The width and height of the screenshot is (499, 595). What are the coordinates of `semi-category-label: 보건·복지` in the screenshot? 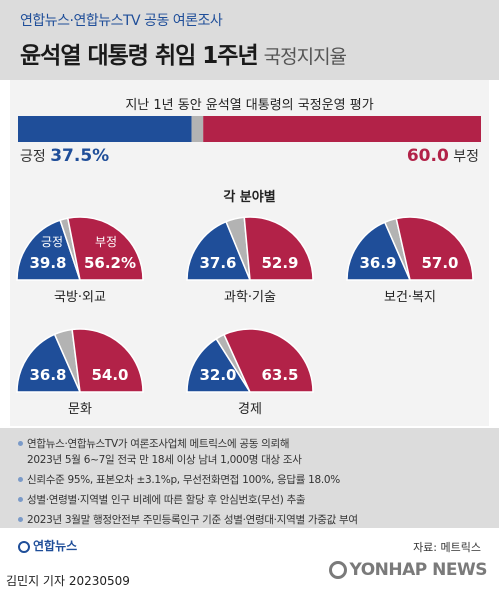 It's located at (410, 297).